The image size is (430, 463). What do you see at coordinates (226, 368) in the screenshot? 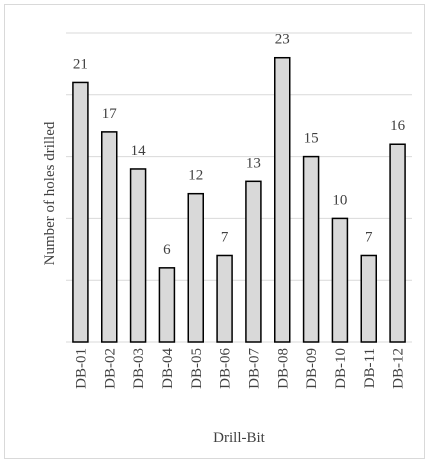
I see `x-tick-label-db-06: DB-06` at bounding box center [226, 368].